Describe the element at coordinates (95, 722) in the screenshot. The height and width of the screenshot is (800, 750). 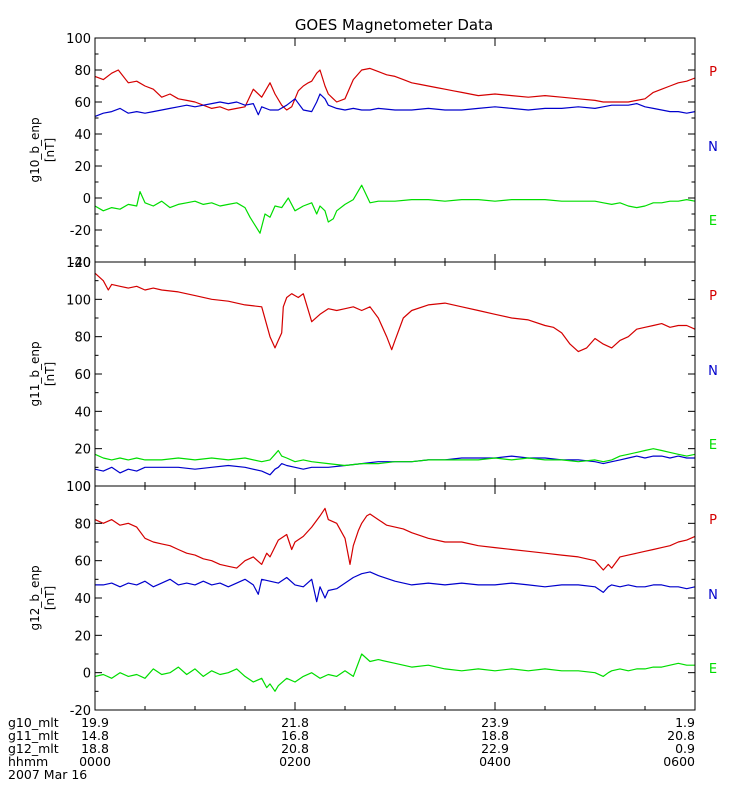
I see `x-tick-label: 19.9` at that location.